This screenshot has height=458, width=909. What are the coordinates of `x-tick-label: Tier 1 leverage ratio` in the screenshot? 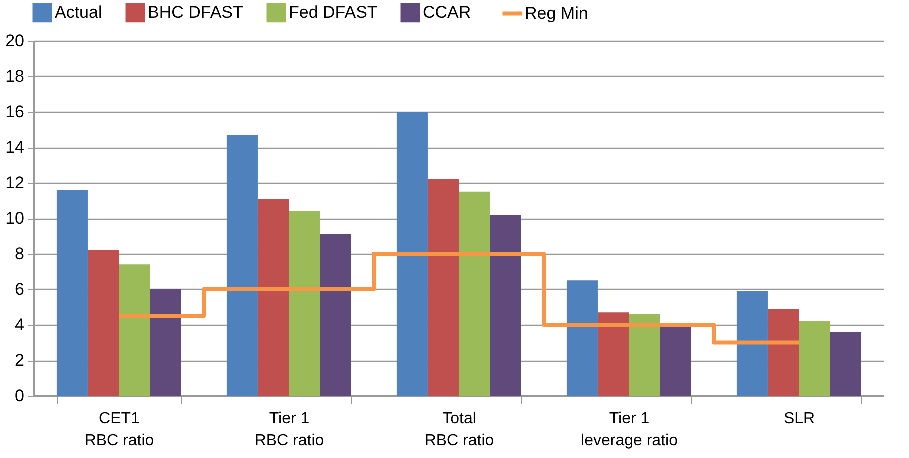 It's located at (629, 430).